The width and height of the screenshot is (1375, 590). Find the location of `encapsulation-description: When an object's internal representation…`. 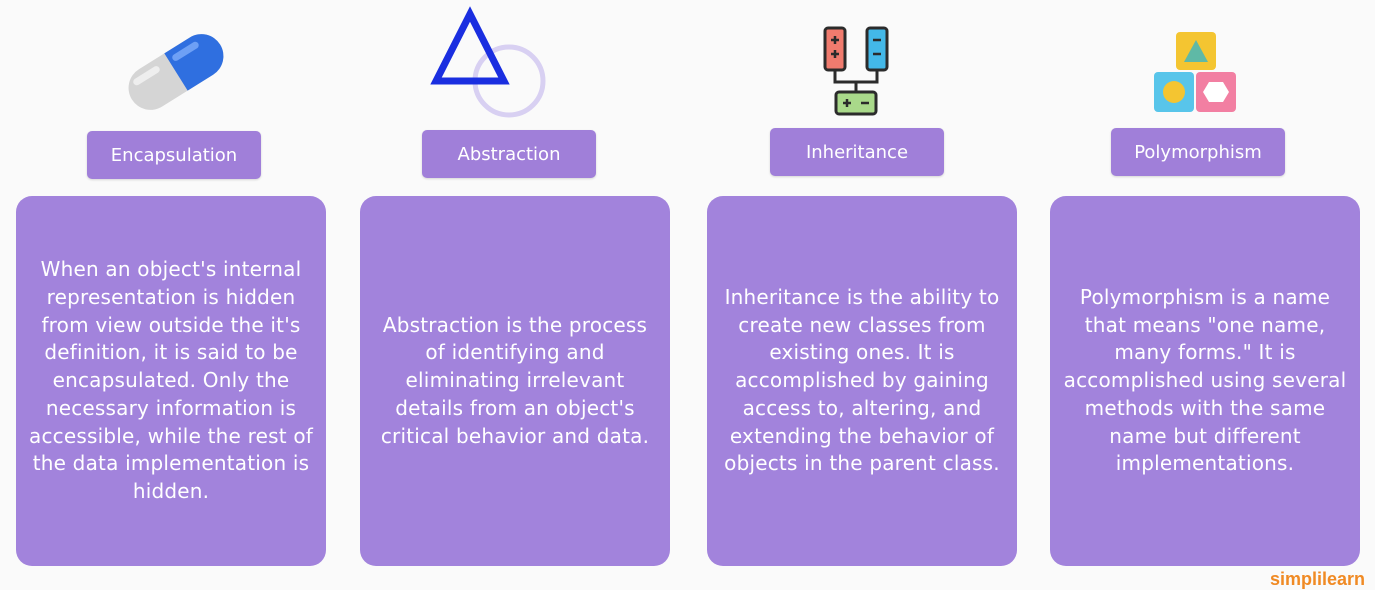

encapsulation-description: When an object's internal representation… is located at coordinates (171, 380).